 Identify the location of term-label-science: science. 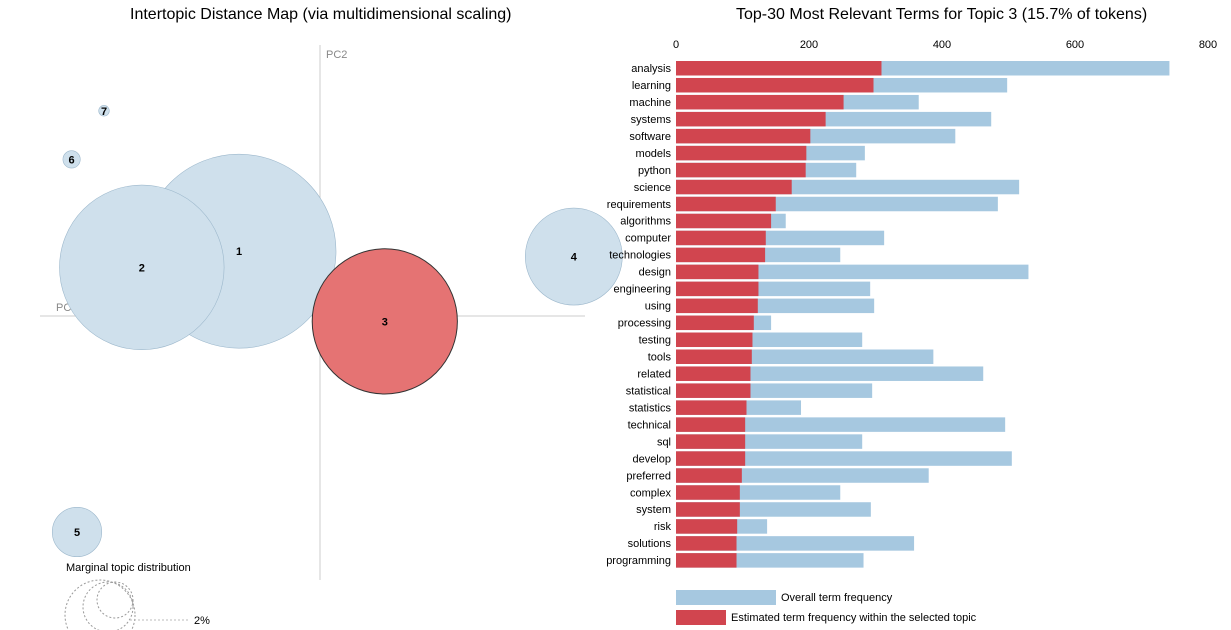
(652, 188).